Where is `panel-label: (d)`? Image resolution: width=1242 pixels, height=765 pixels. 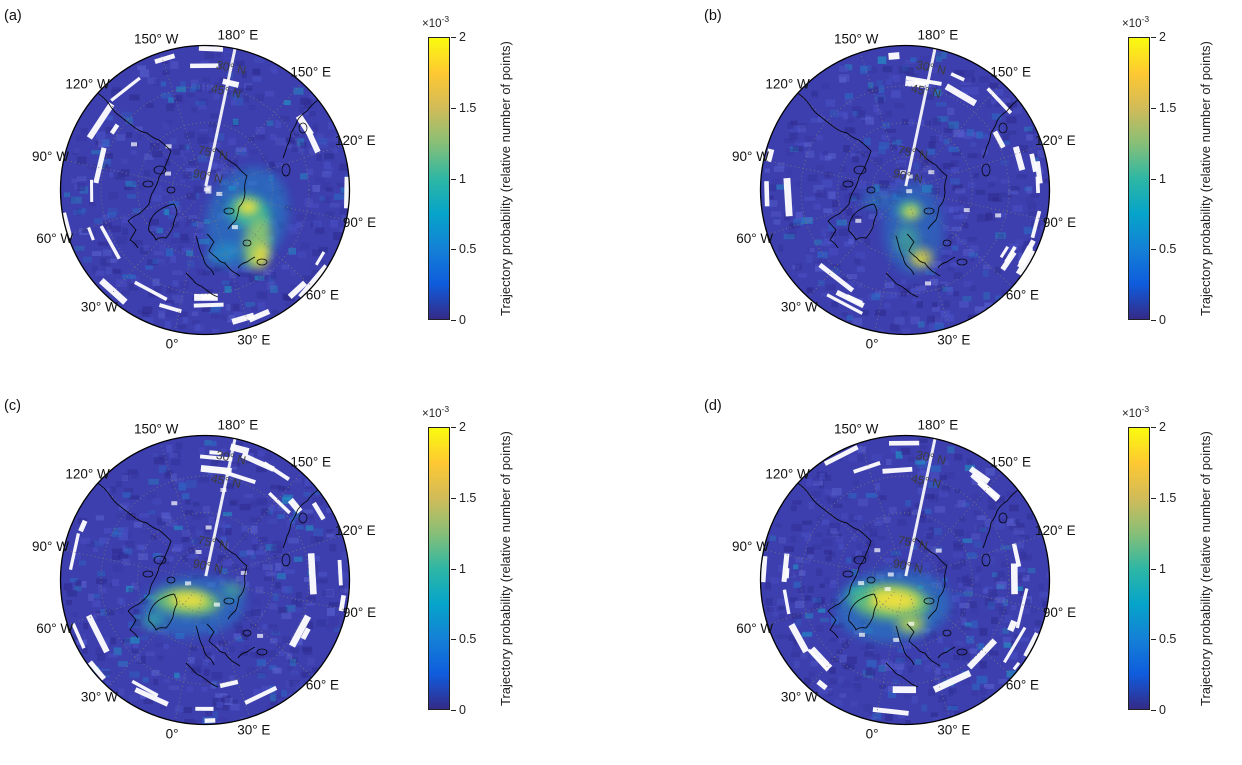
panel-label: (d) is located at coordinates (713, 406).